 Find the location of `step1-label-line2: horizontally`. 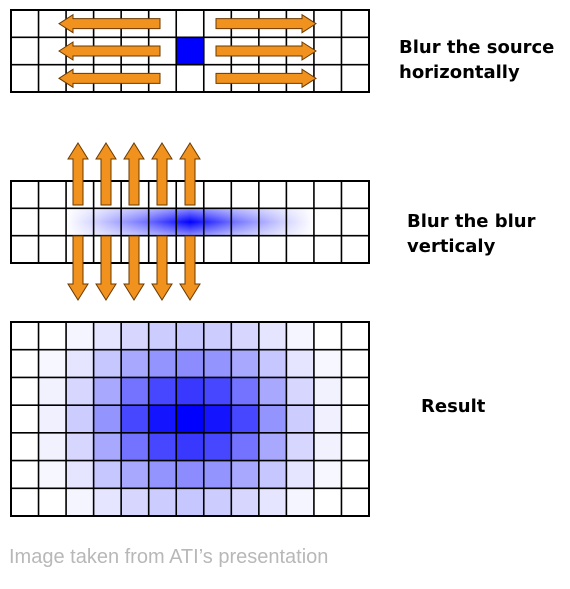

step1-label-line2: horizontally is located at coordinates (459, 72).